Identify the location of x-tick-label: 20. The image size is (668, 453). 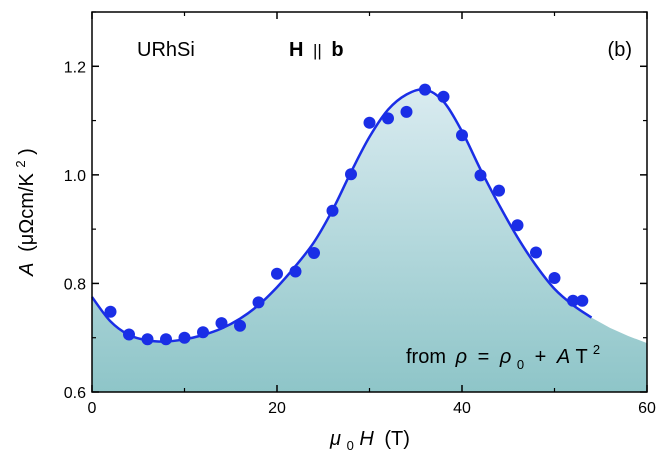
(277, 408).